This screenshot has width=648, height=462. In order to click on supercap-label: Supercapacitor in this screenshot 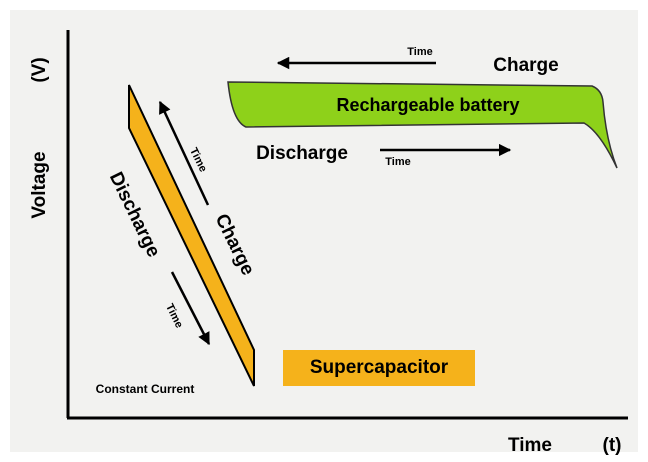, I will do `click(379, 367)`.